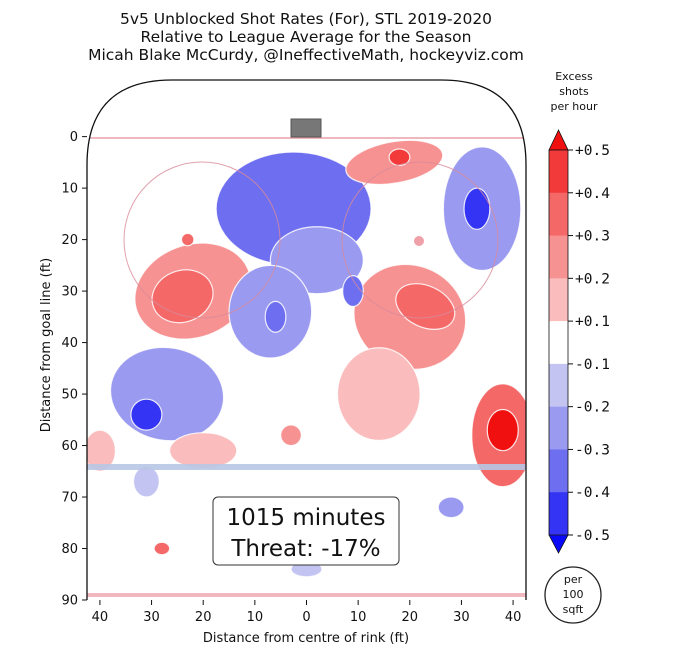  I want to click on x-tick-label-0: 40, so click(100, 617).